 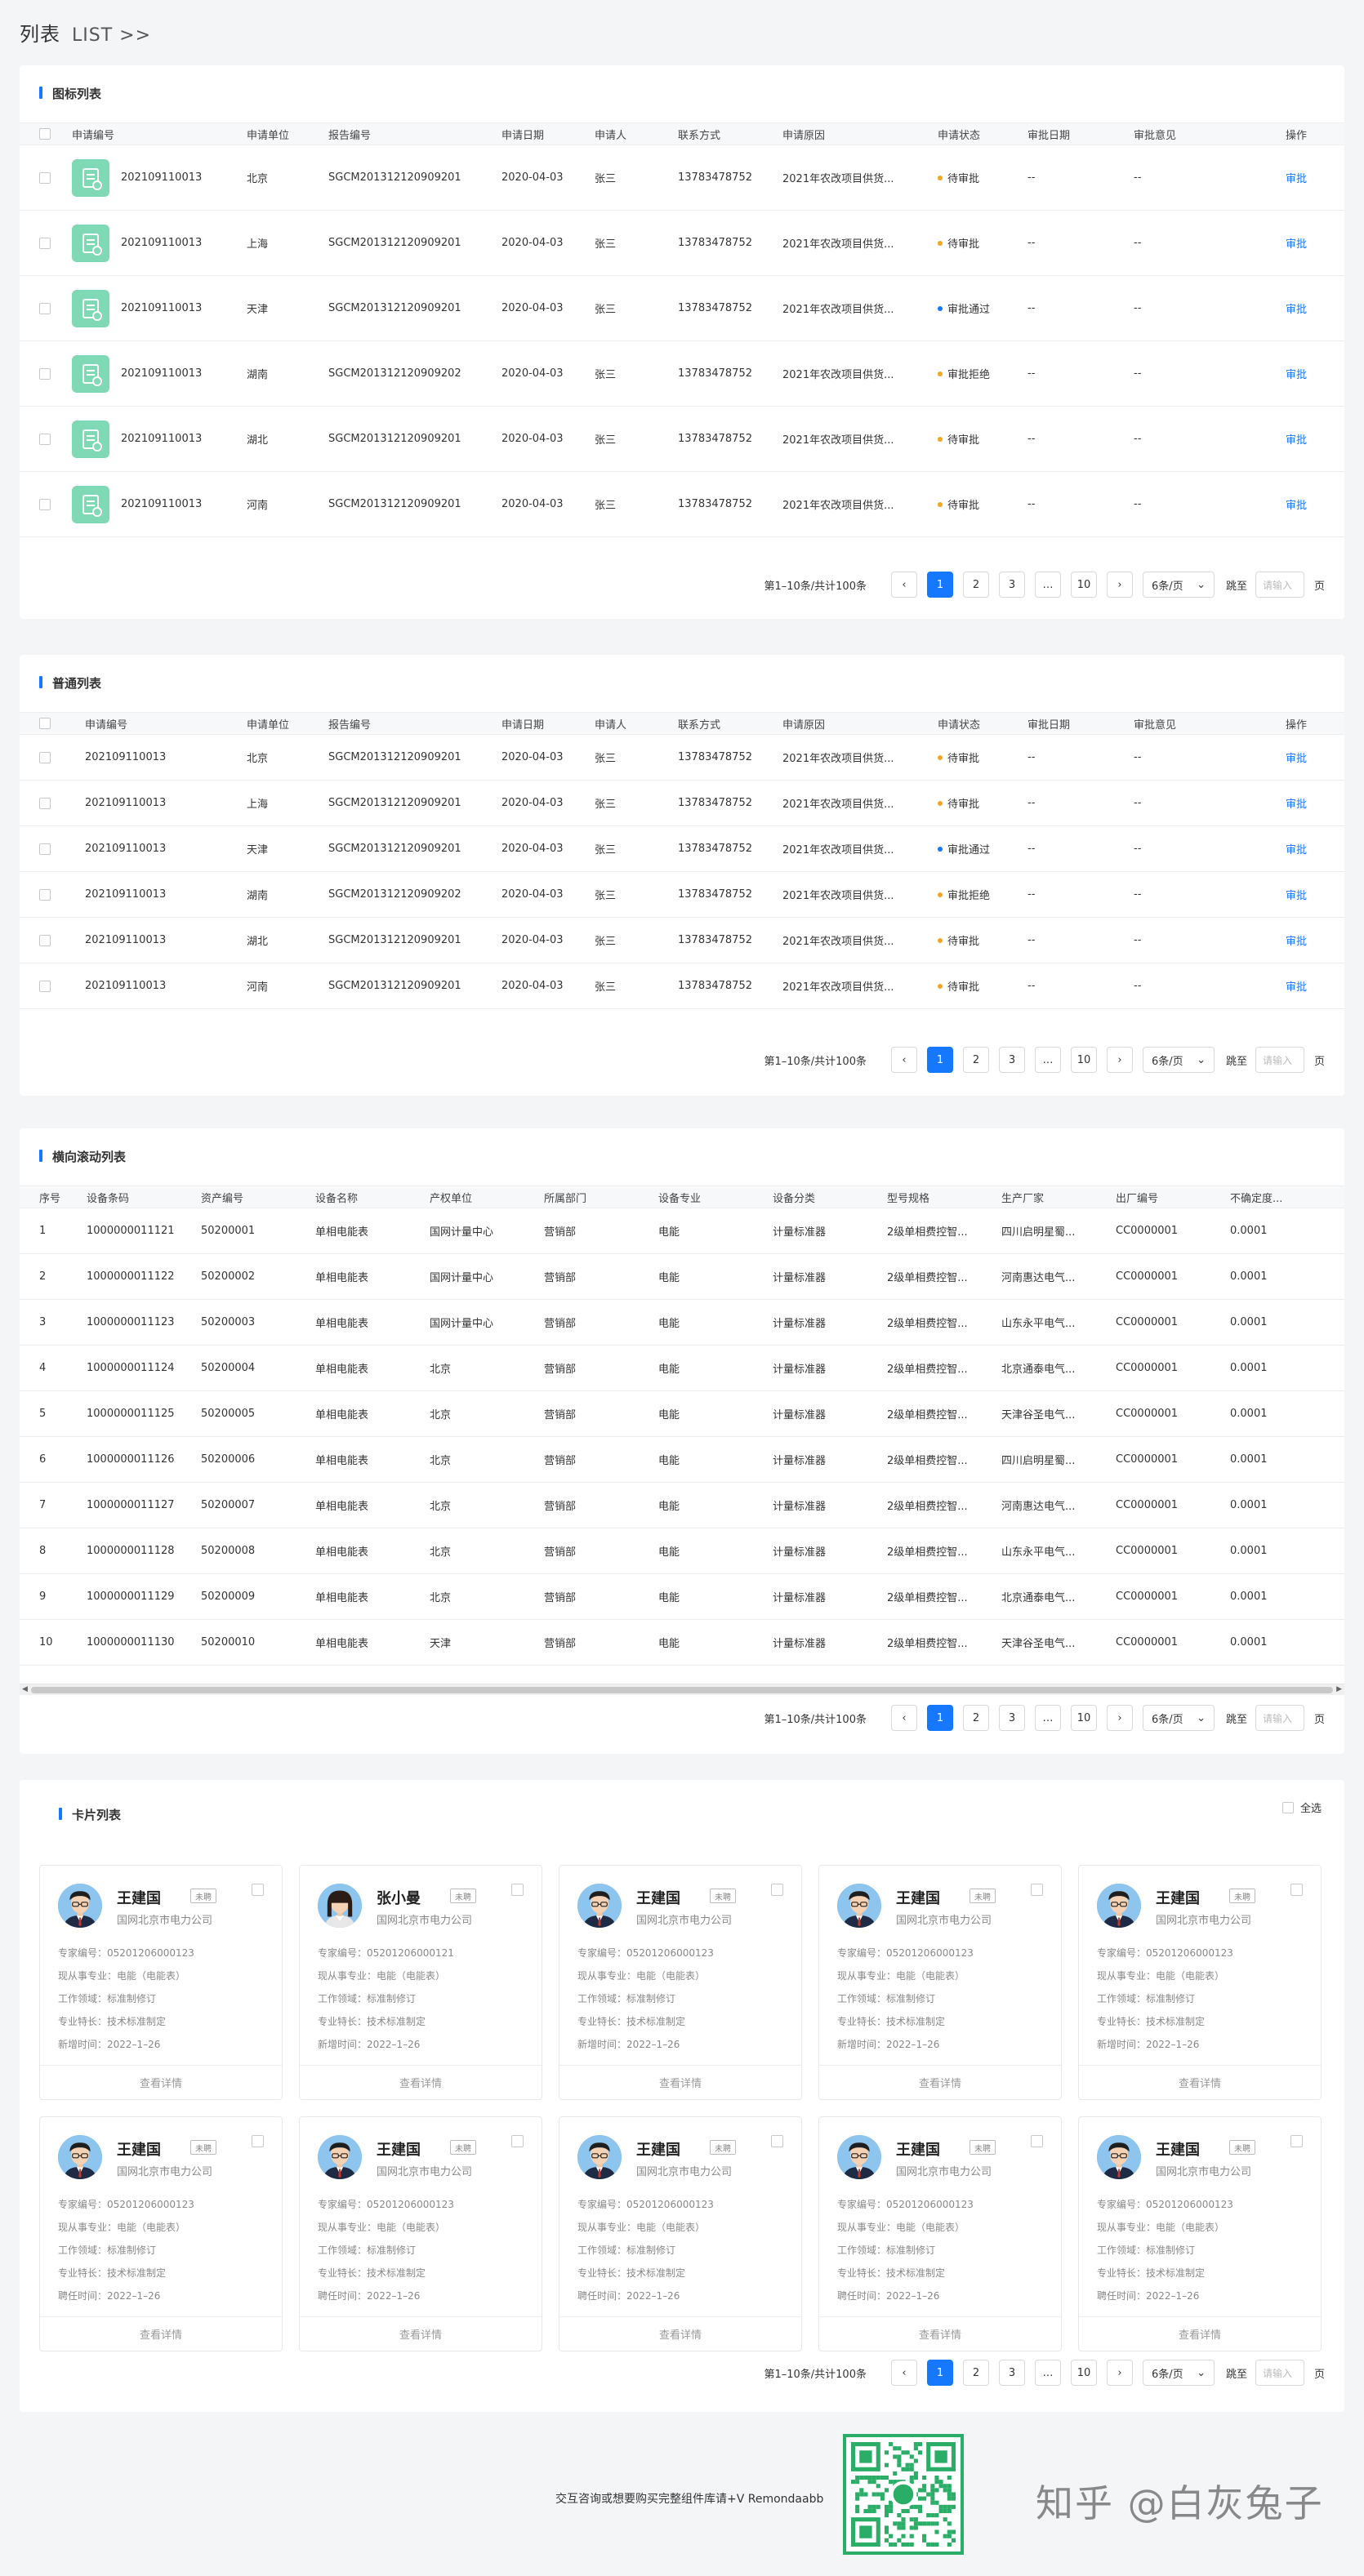 I want to click on scrollbar-thumb, so click(x=682, y=1690).